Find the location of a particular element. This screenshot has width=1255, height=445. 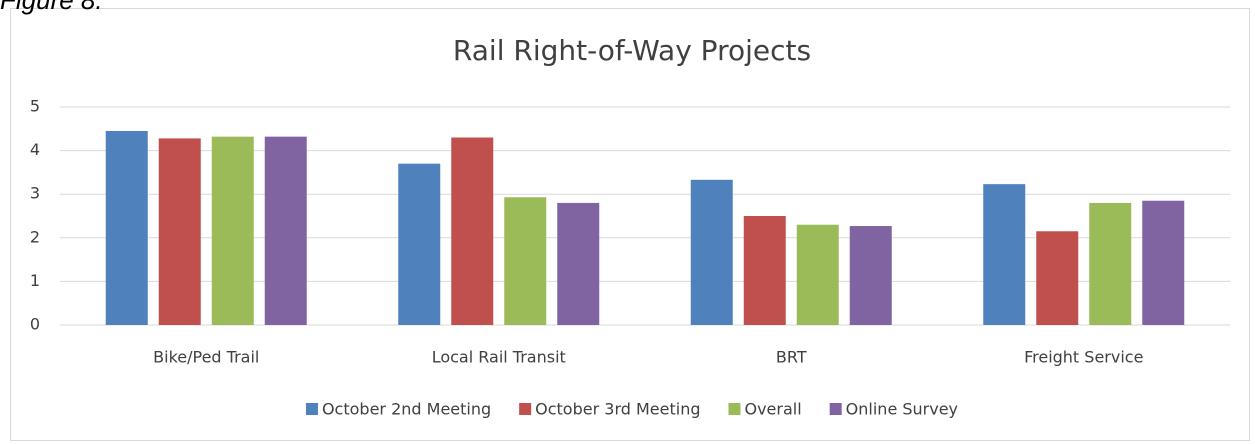

y-tick-label: 2 is located at coordinates (35, 236).